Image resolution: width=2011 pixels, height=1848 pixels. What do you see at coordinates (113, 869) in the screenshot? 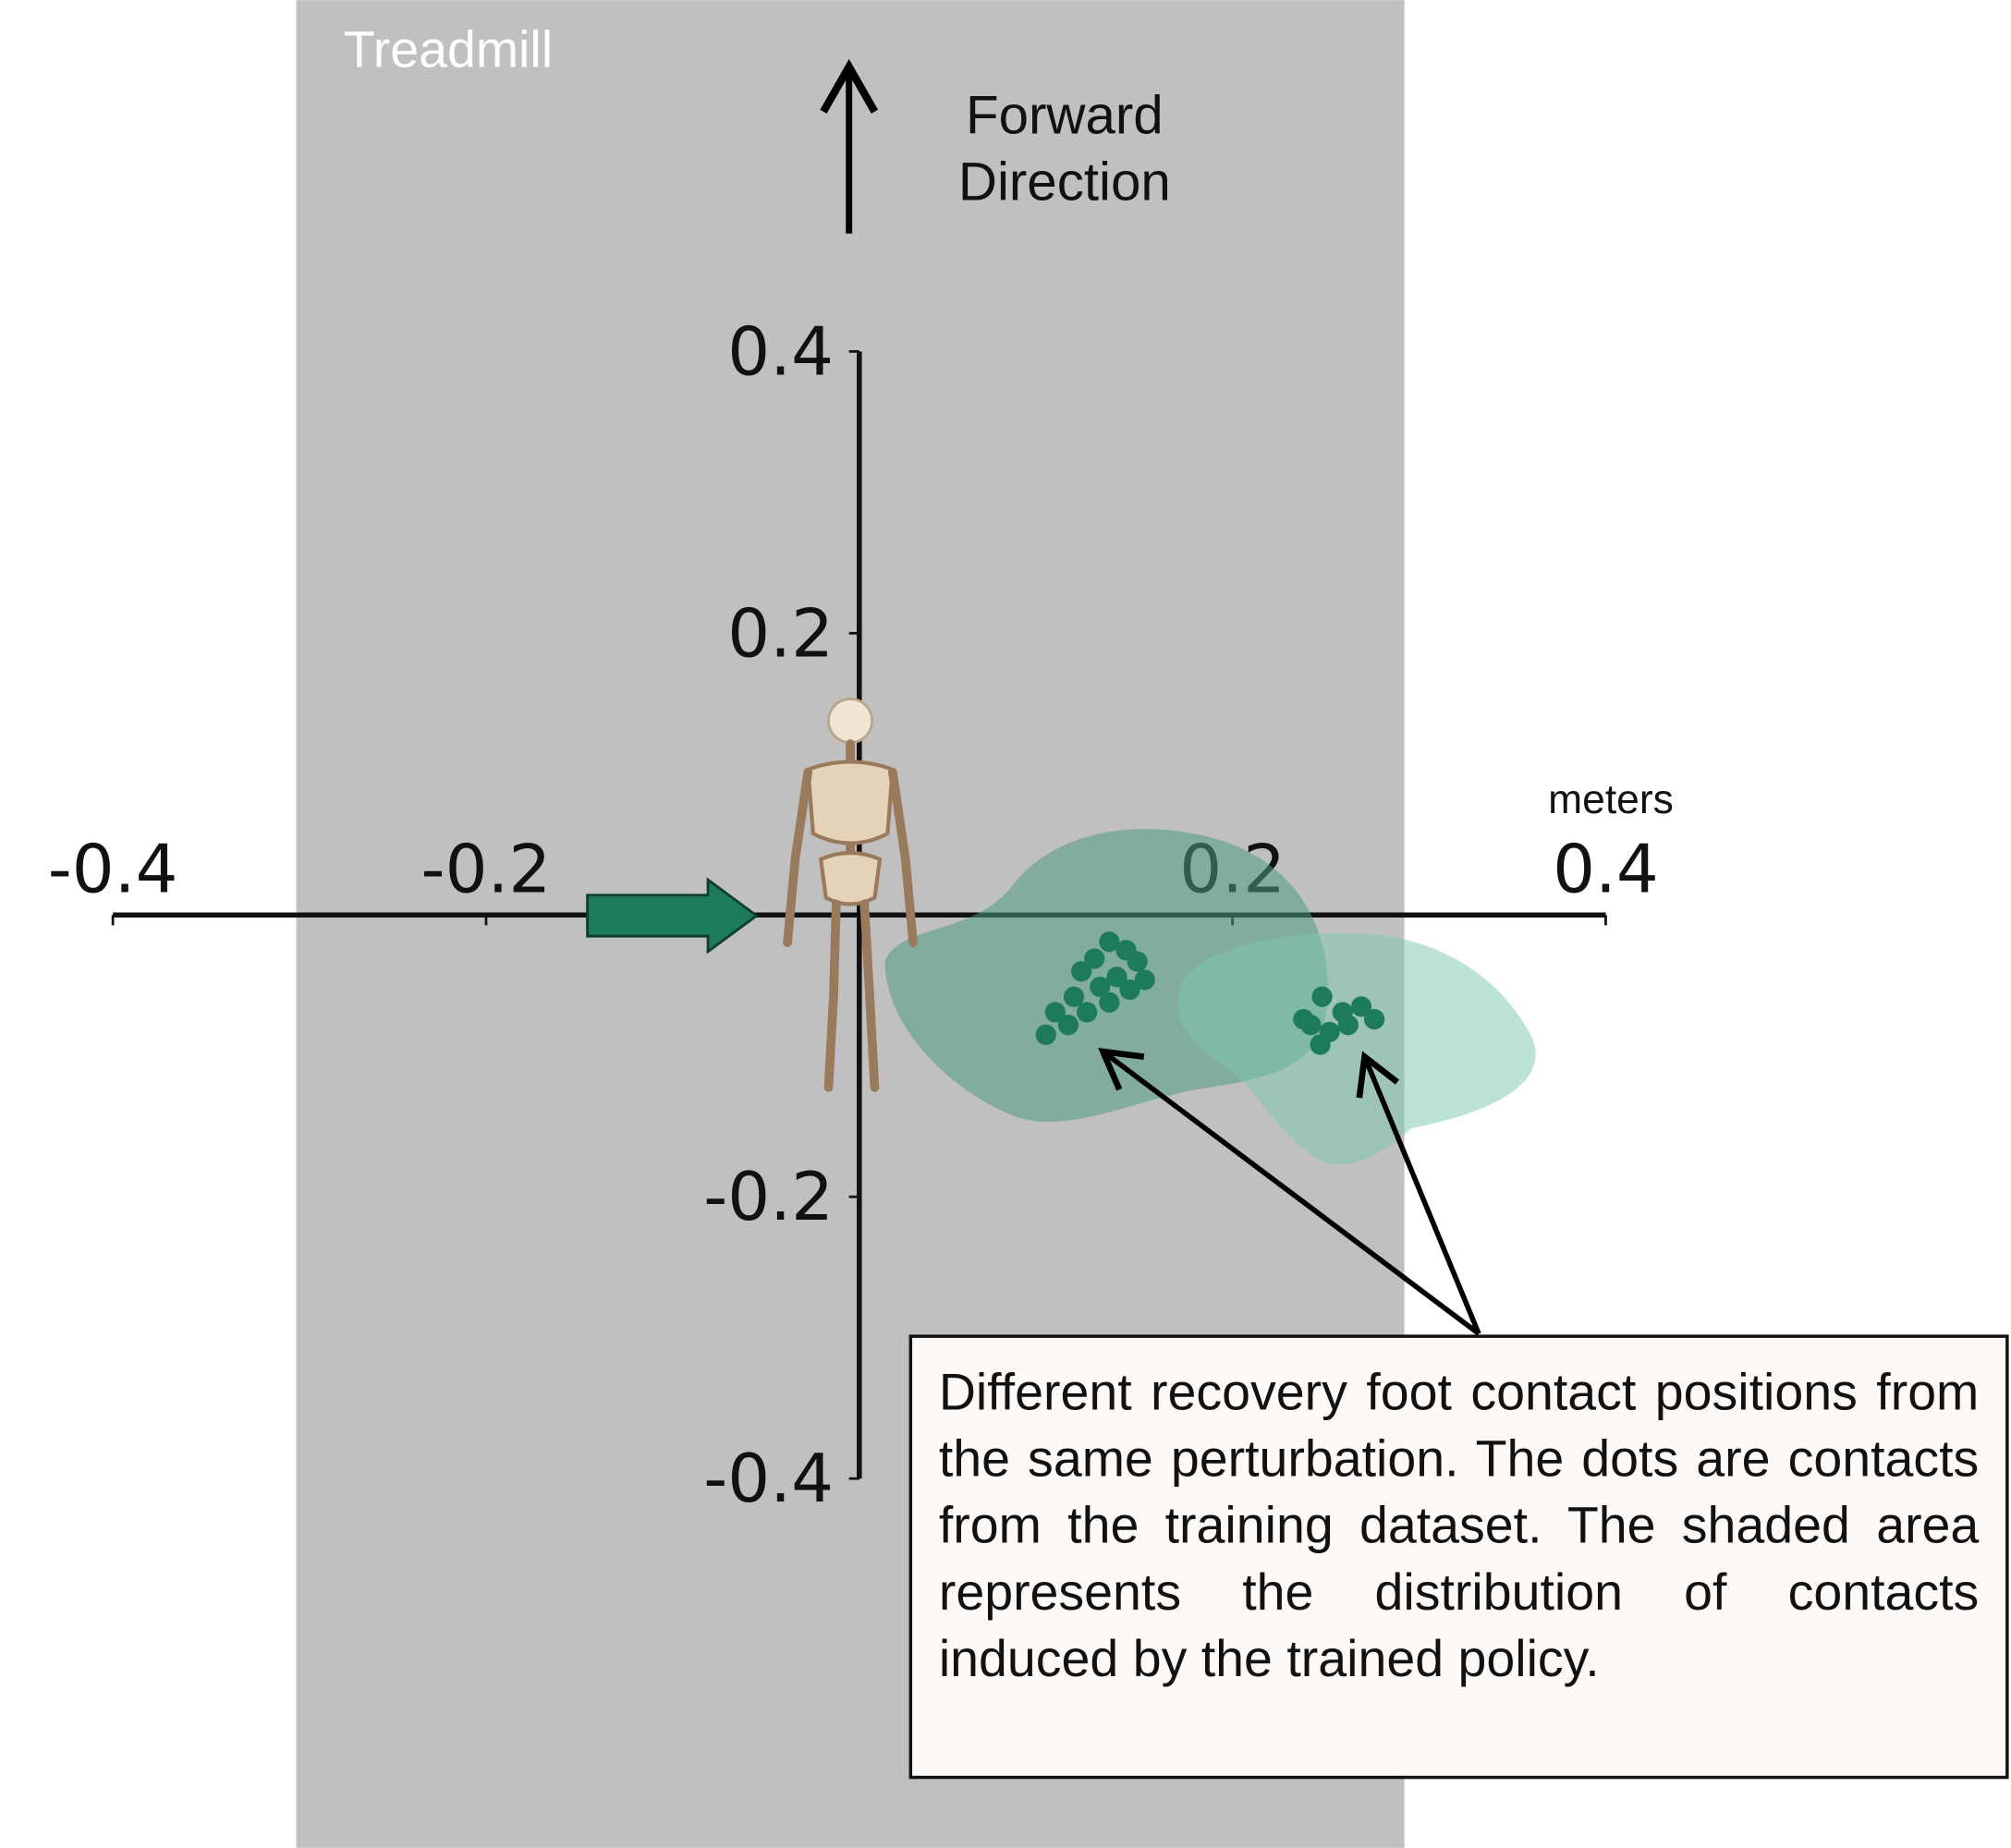
I see `x-tick-label: -0.4` at bounding box center [113, 869].